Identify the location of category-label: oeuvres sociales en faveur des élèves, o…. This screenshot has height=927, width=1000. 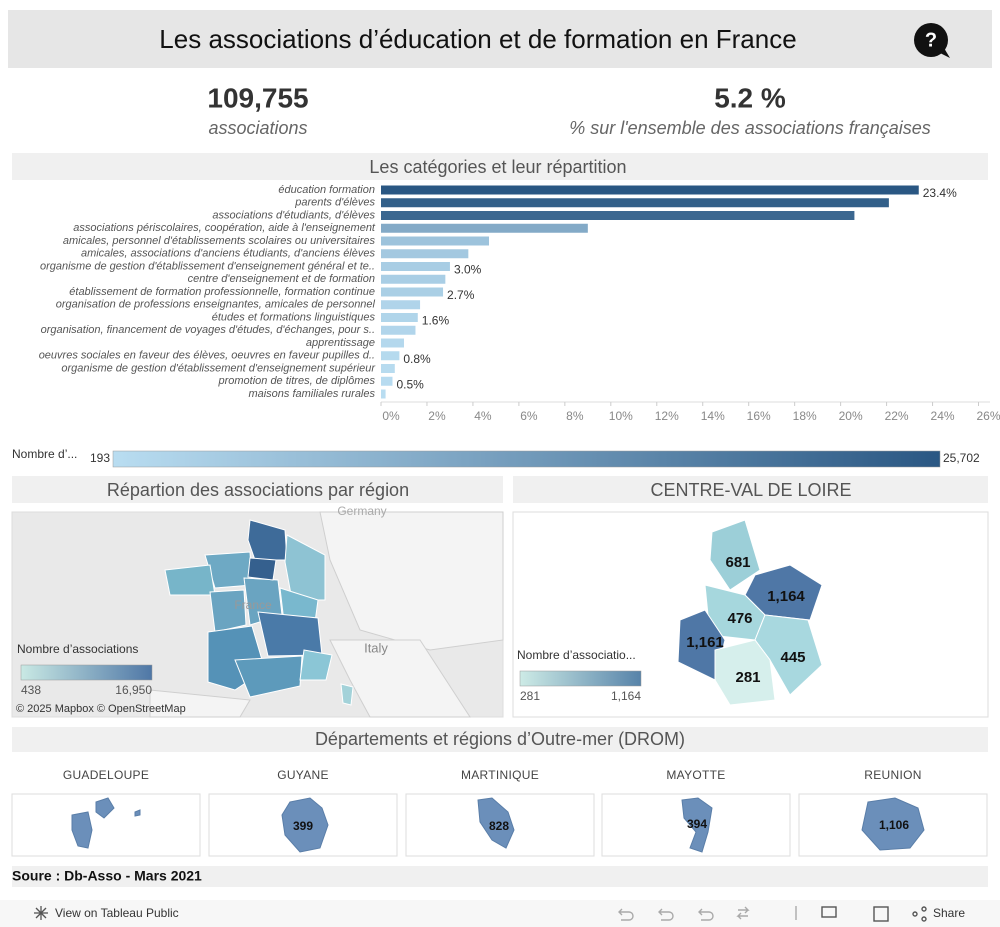
(207, 356).